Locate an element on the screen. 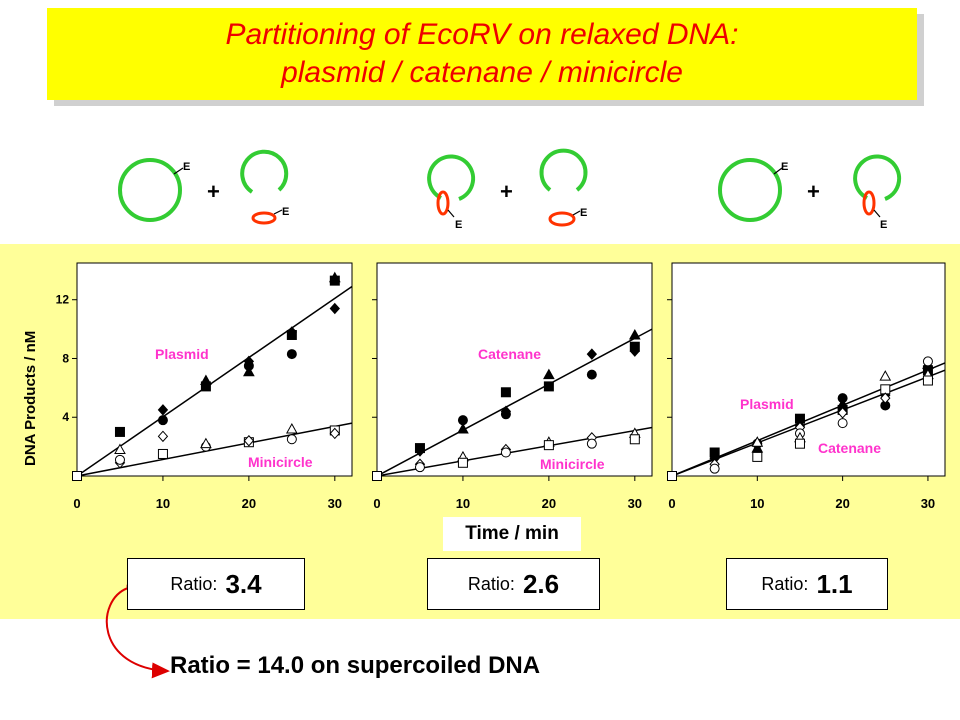 The width and height of the screenshot is (960, 720). y-tick-label: 8 is located at coordinates (65, 358).